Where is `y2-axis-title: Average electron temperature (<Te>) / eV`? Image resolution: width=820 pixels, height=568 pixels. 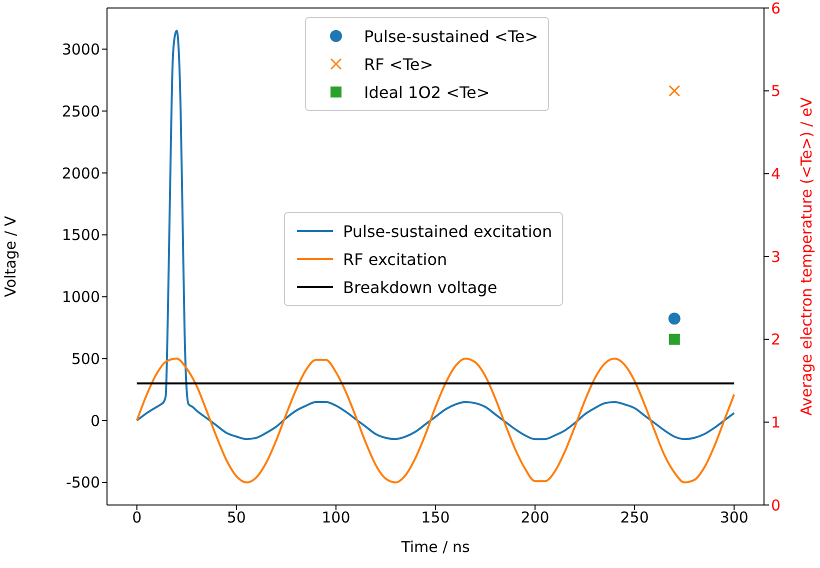 y2-axis-title: Average electron temperature (<Te>) / eV is located at coordinates (806, 256).